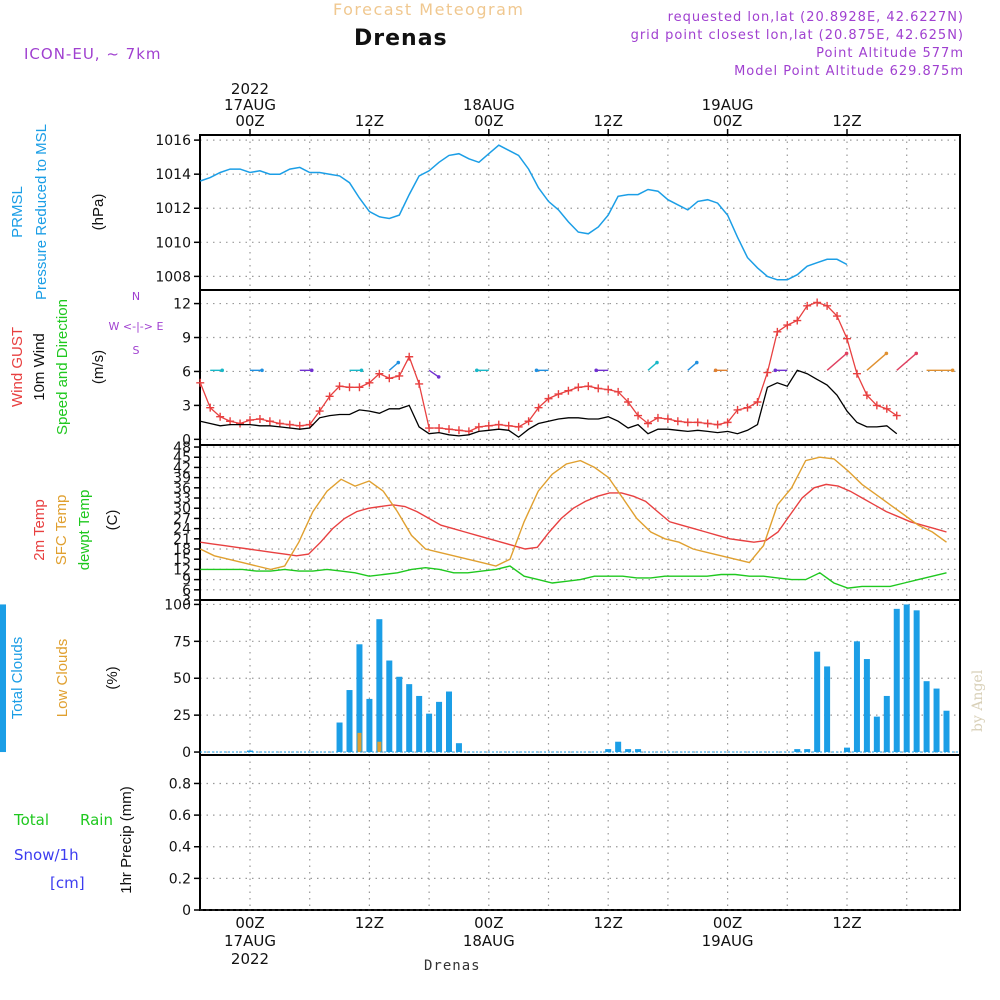 This screenshot has width=1000, height=1000. I want to click on bottom-time-label: 17AUG, so click(250, 941).